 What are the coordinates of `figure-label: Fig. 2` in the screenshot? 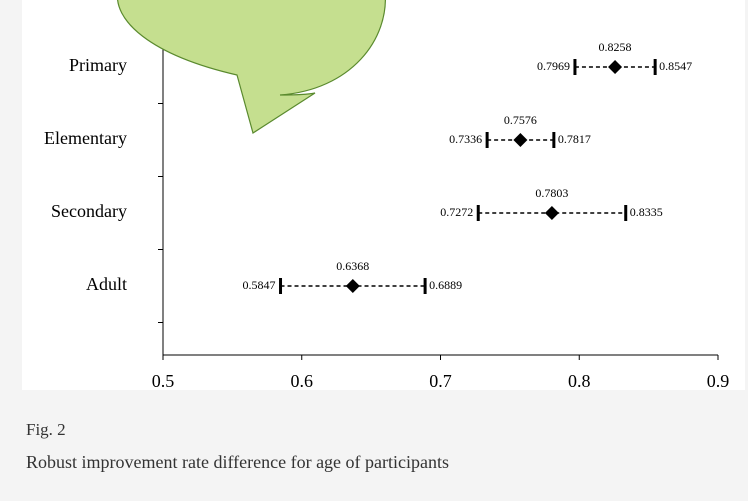 It's located at (46, 429).